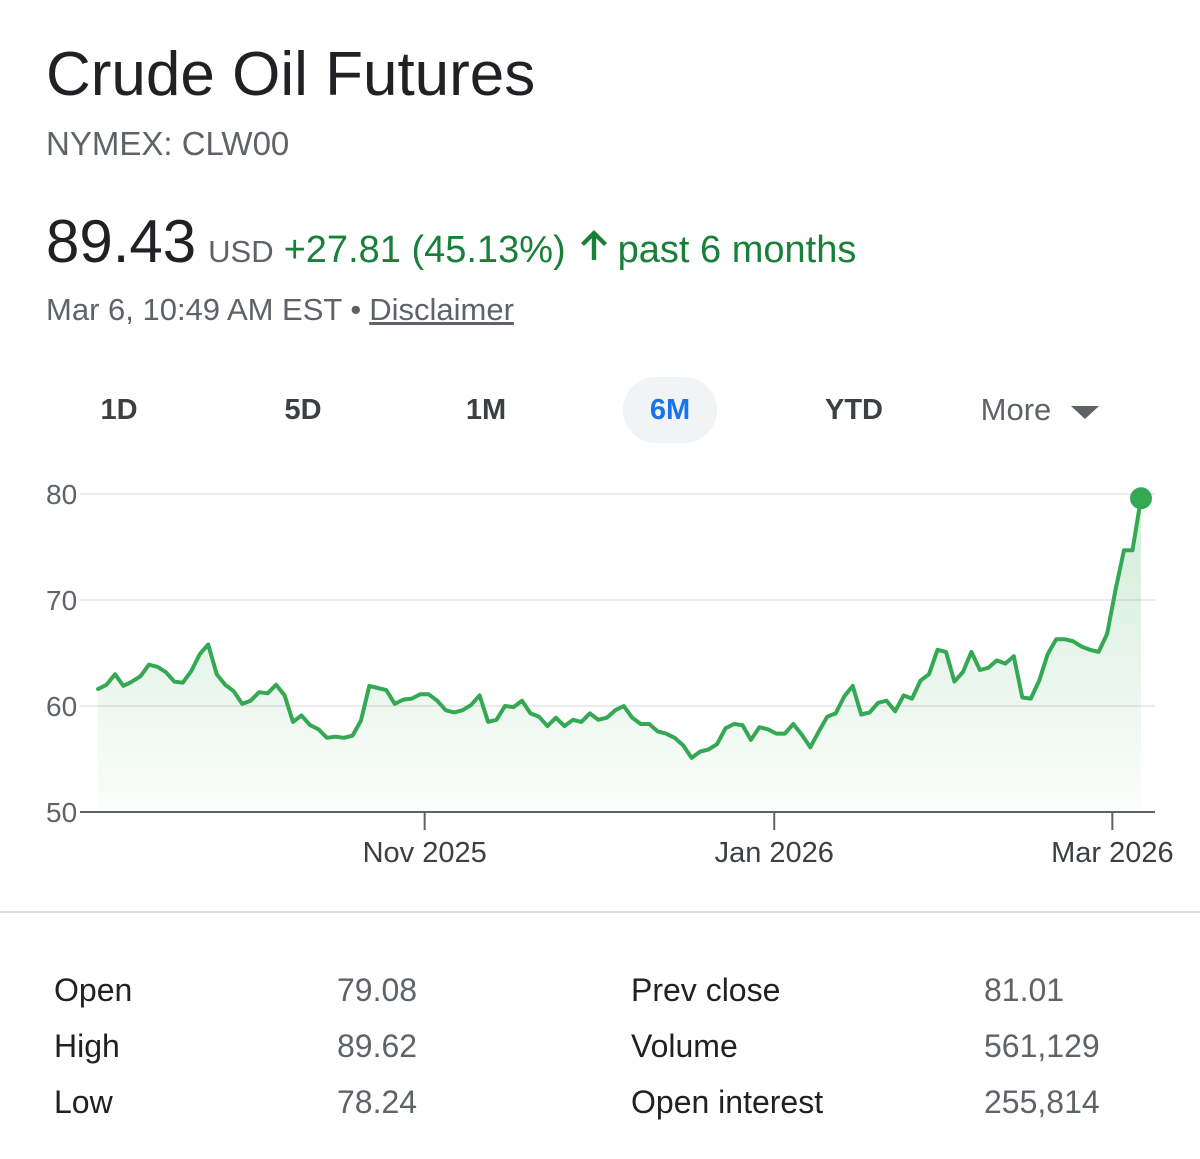  What do you see at coordinates (486, 410) in the screenshot?
I see `tab-1m: 1M` at bounding box center [486, 410].